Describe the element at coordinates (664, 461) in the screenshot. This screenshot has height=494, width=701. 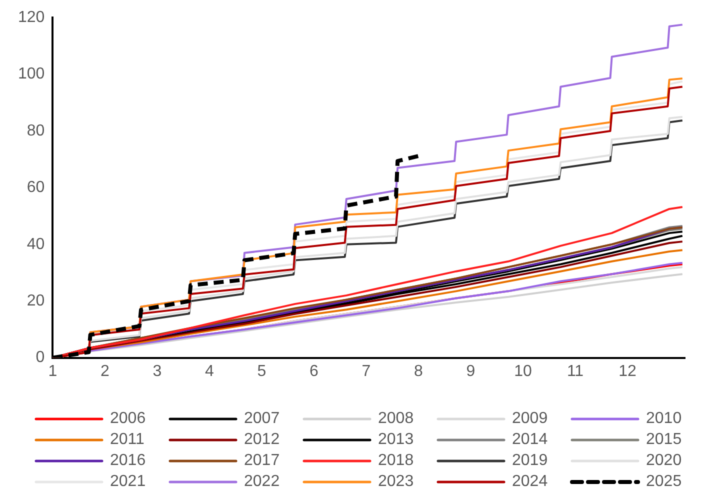
I see `legend-label: 2020` at that location.